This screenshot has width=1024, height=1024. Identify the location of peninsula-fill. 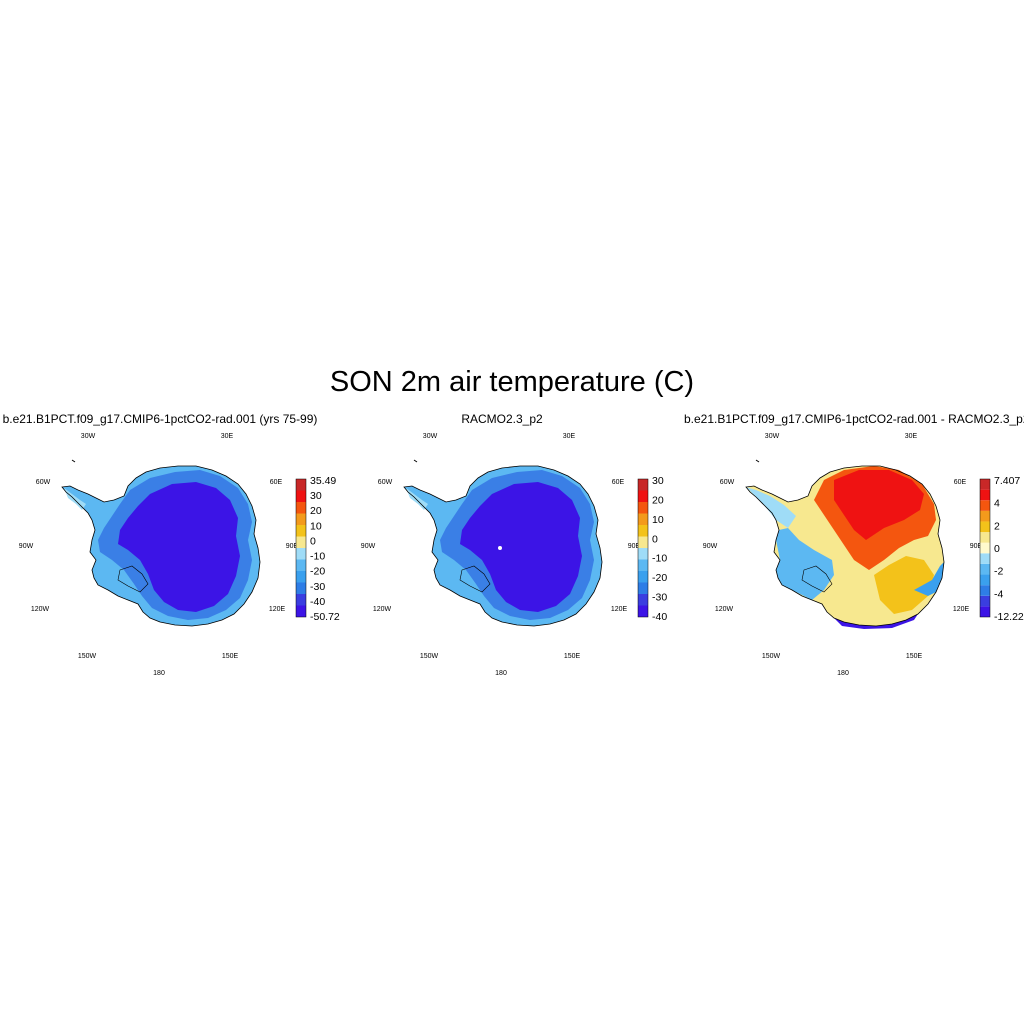
(75, 499).